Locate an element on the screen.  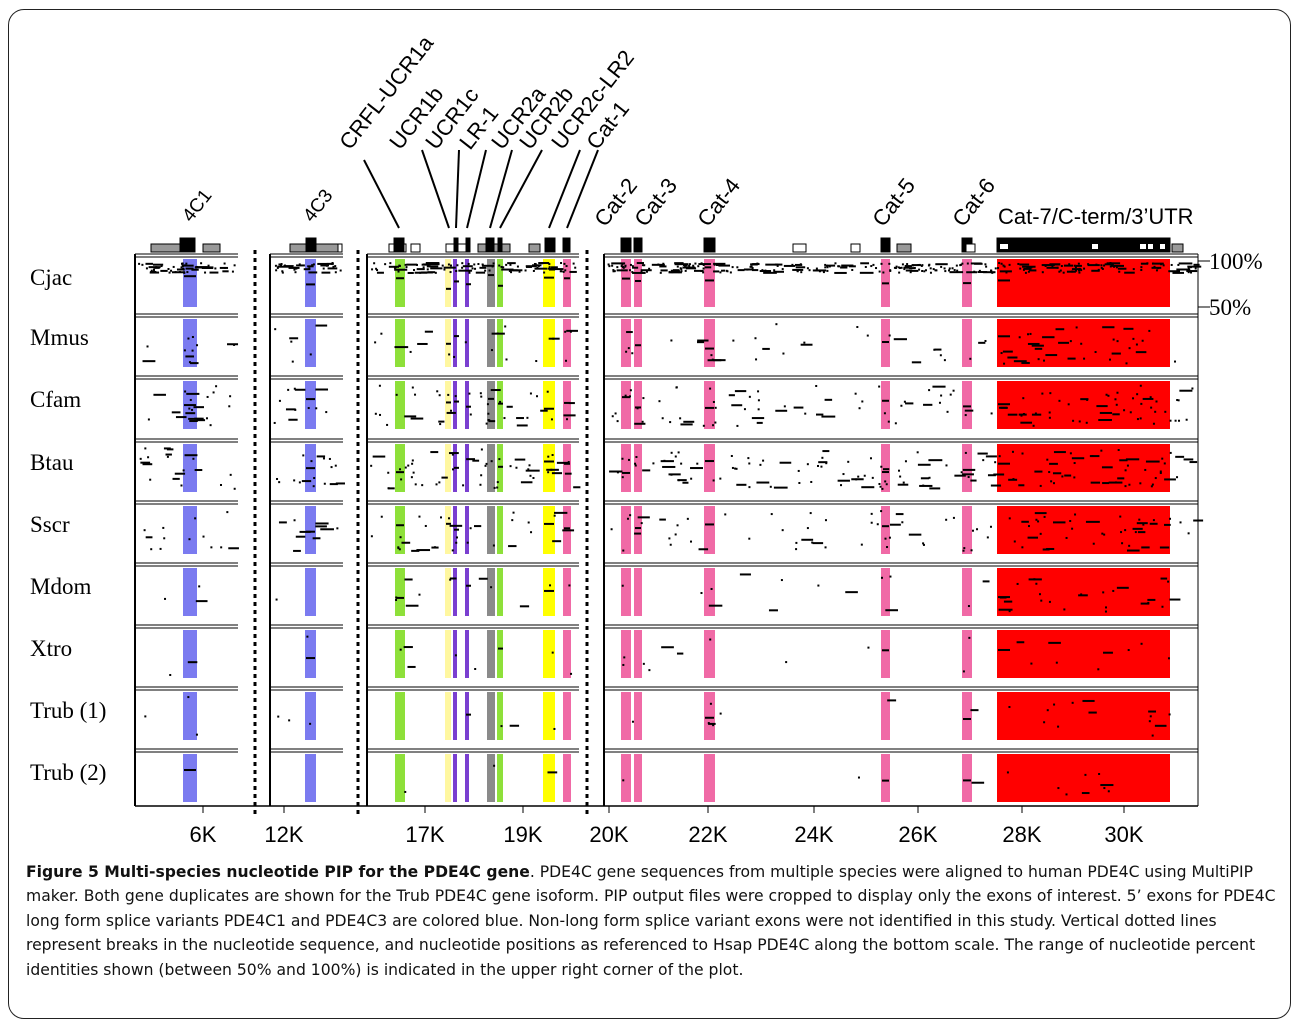
species-row: Mmus is located at coordinates (614, 340).